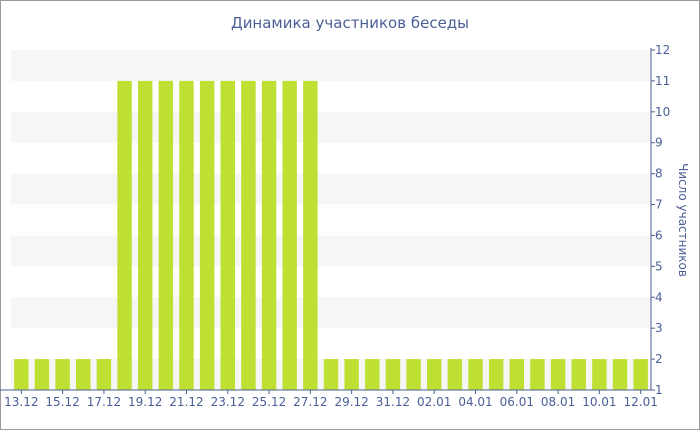 Image resolution: width=700 pixels, height=430 pixels. What do you see at coordinates (558, 402) in the screenshot?
I see `x-tick-label: 08.01` at bounding box center [558, 402].